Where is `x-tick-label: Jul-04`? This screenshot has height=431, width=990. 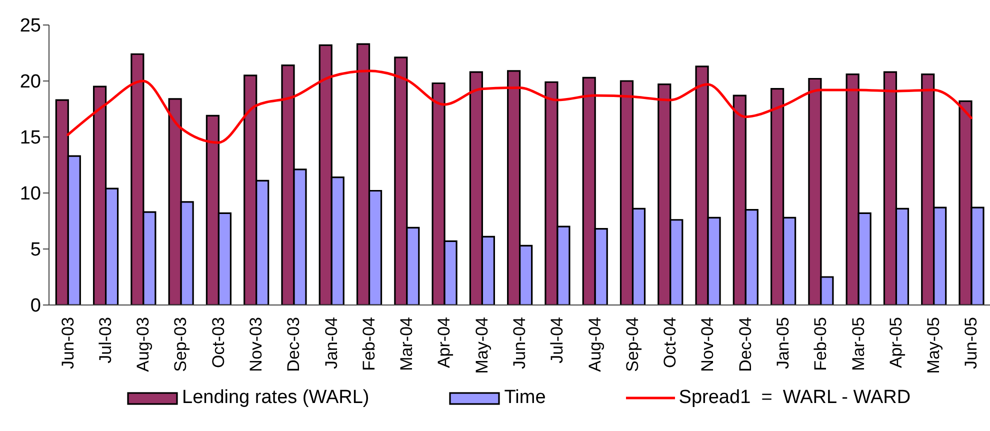 x-tick-label: Jul-04 is located at coordinates (557, 340).